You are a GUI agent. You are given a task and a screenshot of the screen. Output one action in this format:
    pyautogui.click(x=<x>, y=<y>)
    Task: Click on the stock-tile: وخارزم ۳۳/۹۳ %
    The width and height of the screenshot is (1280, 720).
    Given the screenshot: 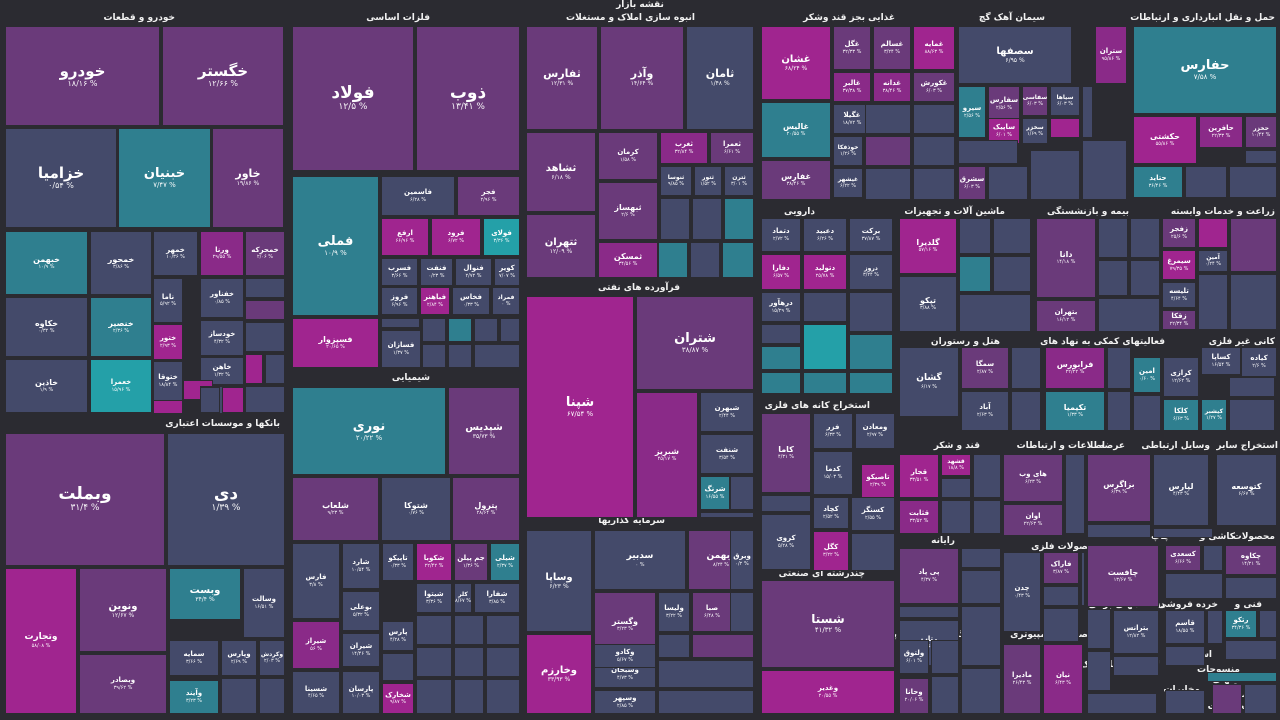 What is the action you would take?
    pyautogui.click(x=559, y=674)
    